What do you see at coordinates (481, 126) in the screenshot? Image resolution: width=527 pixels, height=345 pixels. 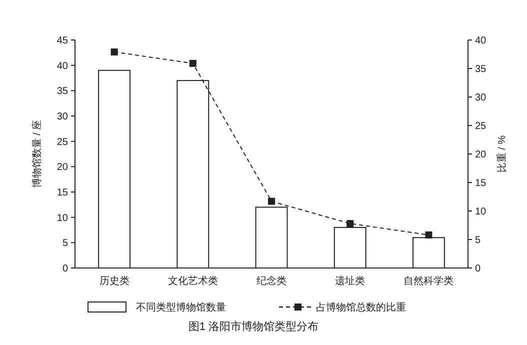 I see `y2-tick-label: 25` at bounding box center [481, 126].